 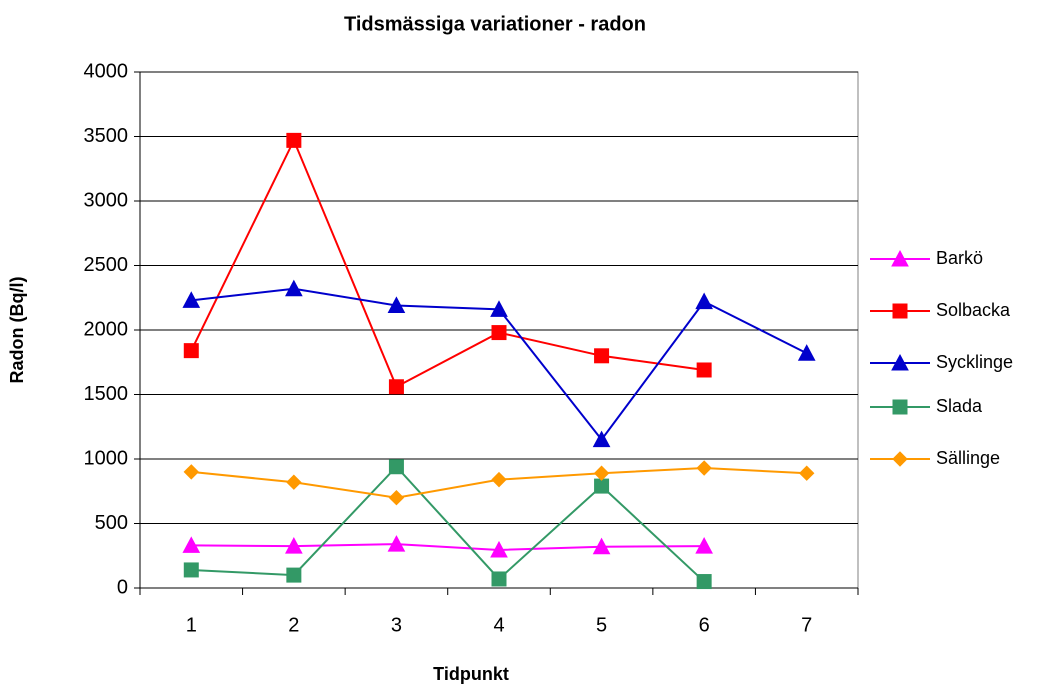 What do you see at coordinates (498, 625) in the screenshot?
I see `x-tick-label: 4` at bounding box center [498, 625].